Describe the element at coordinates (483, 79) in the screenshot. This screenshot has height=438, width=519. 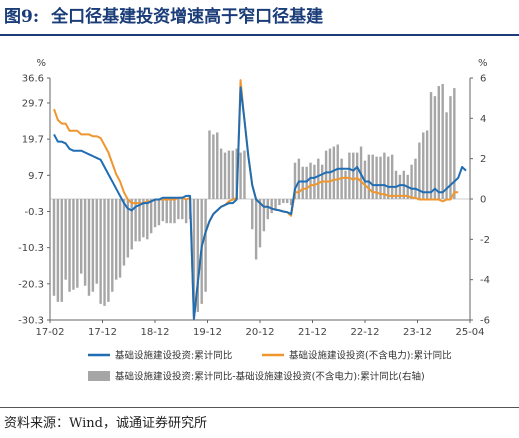
I see `right-tick-label: 6` at that location.